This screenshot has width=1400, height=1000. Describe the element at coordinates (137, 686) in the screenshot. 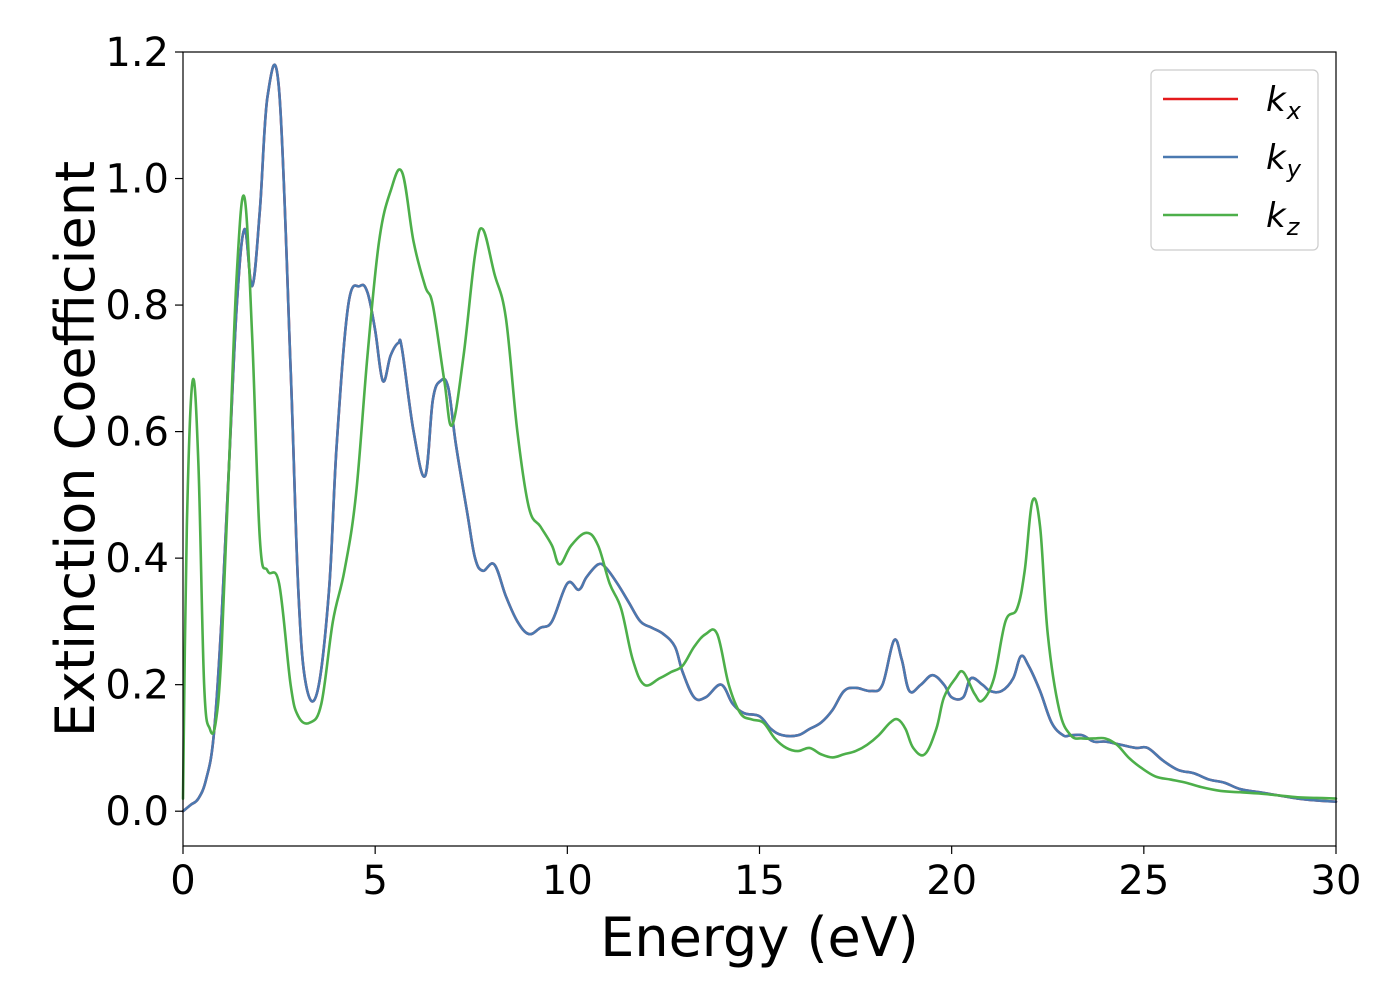

I see `y-tick-label: 0.2` at that location.